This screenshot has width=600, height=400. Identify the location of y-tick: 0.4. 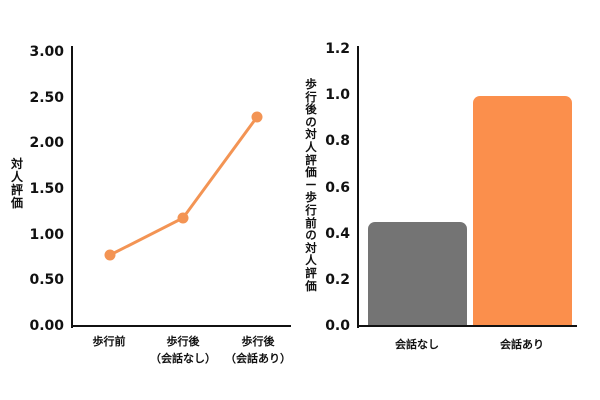
(337, 234).